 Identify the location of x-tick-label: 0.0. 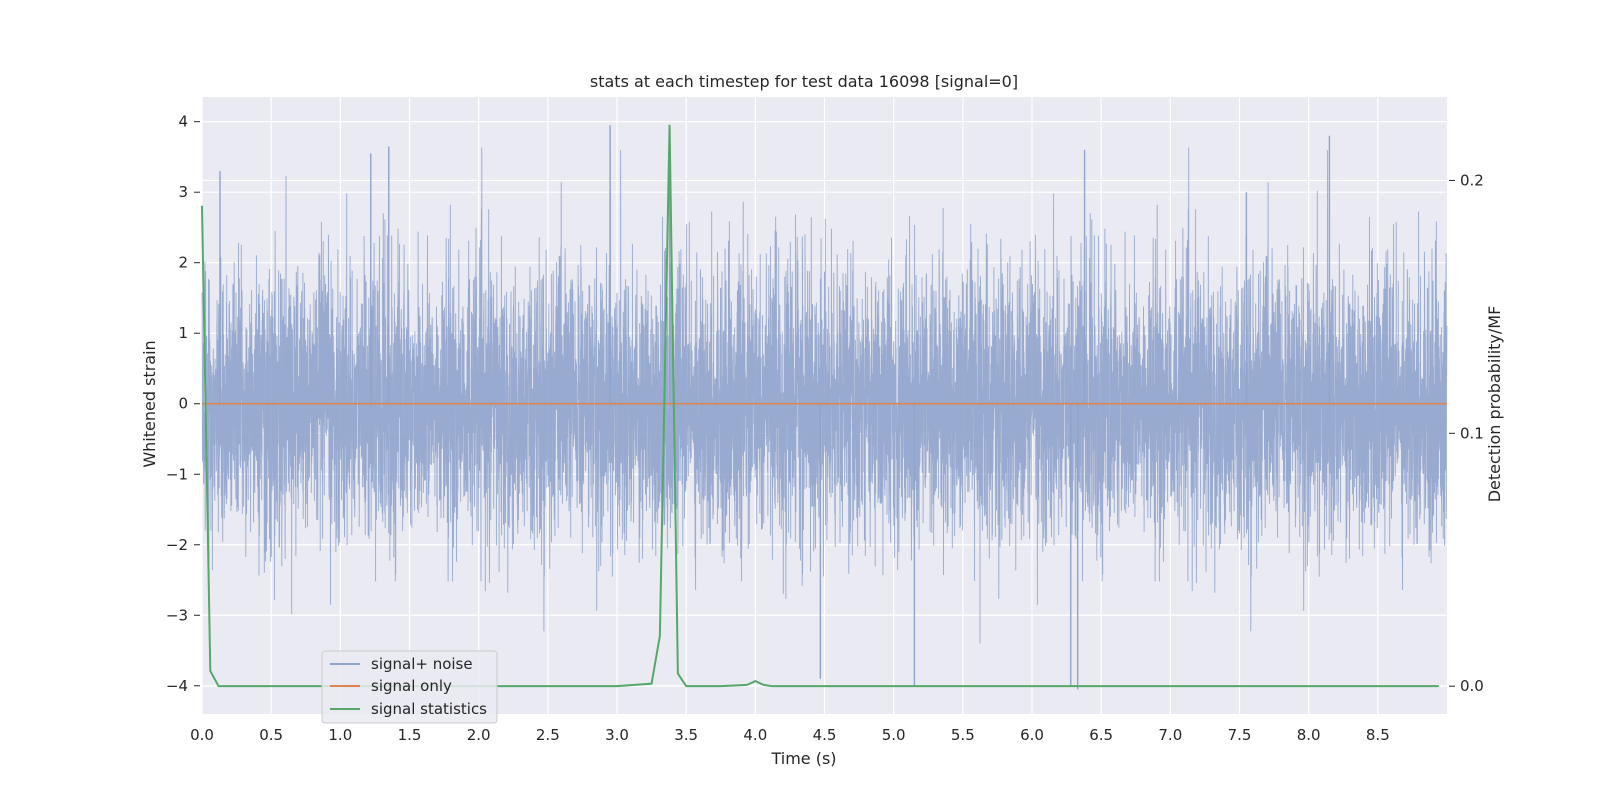
(202, 735).